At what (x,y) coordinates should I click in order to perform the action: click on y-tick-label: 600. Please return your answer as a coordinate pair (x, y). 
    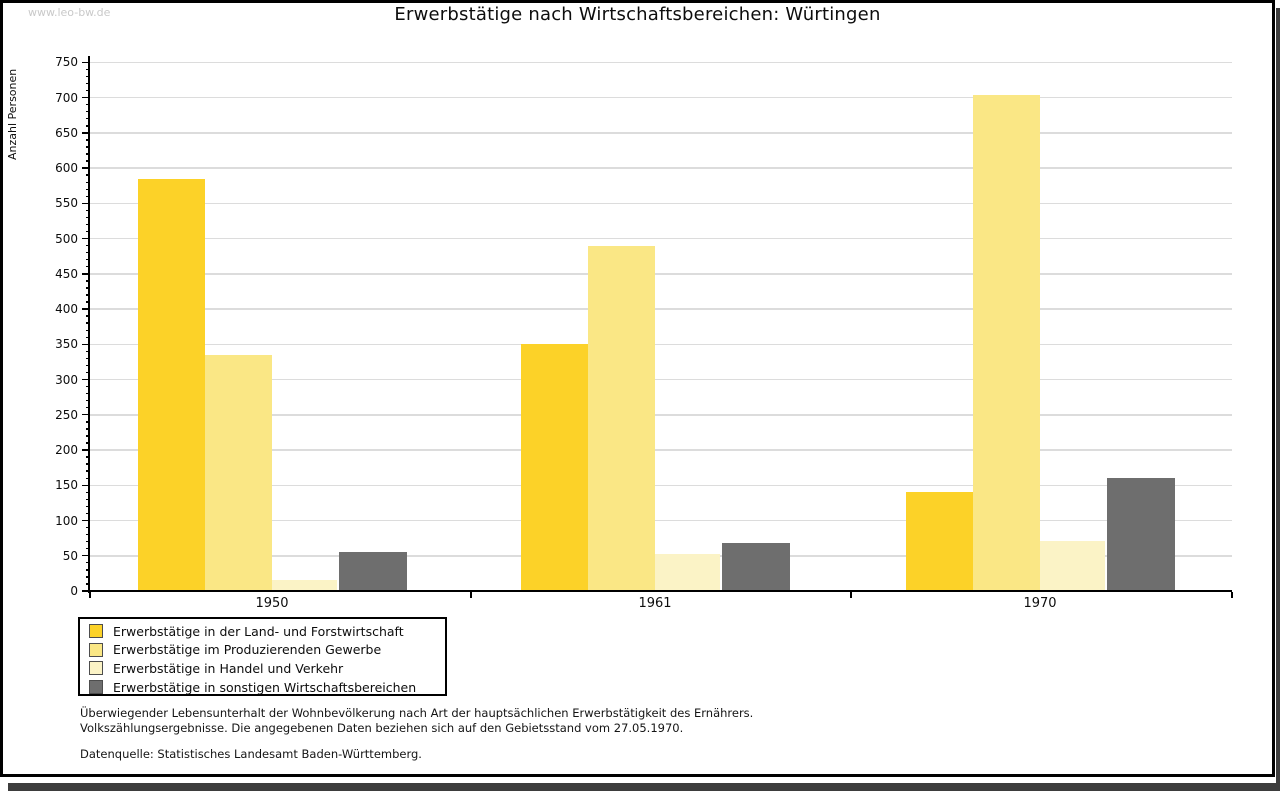
    Looking at the image, I should click on (66, 168).